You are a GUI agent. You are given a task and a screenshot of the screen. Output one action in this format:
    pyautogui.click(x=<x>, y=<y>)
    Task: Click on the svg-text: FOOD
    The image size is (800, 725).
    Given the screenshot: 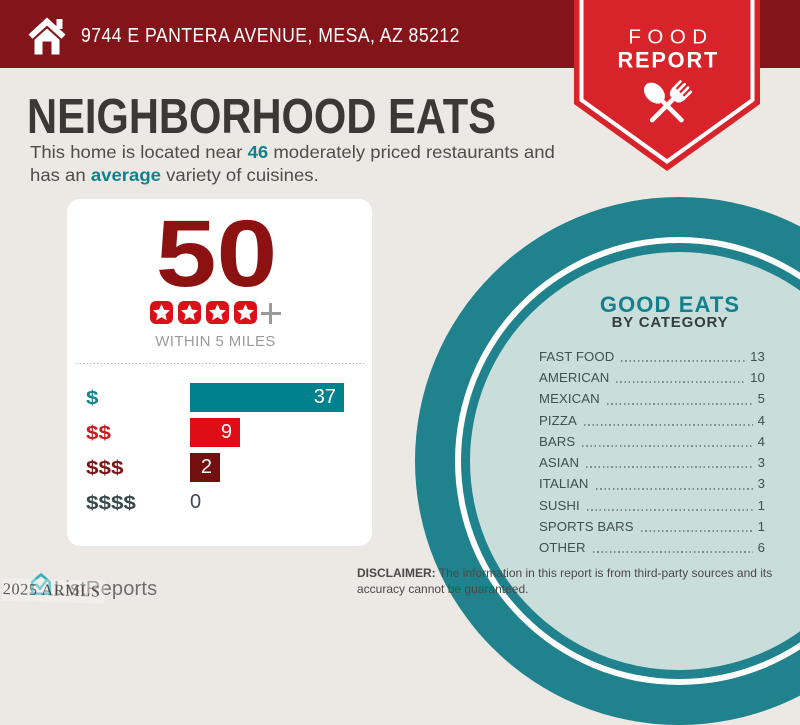 What is the action you would take?
    pyautogui.click(x=670, y=37)
    